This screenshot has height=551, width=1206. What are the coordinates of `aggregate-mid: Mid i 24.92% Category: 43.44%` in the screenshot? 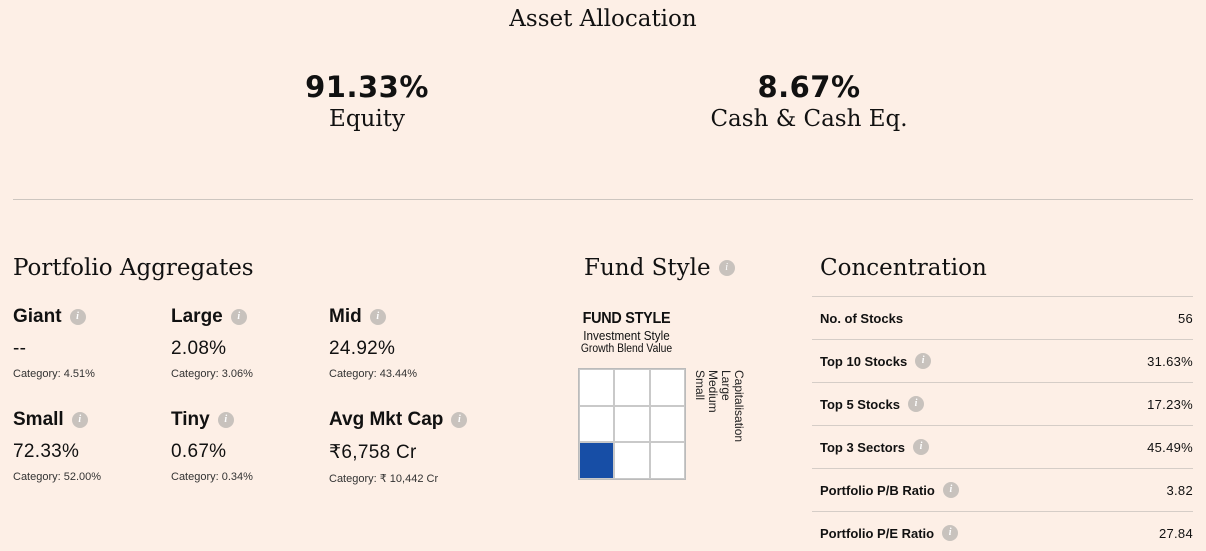 It's located at (406, 342).